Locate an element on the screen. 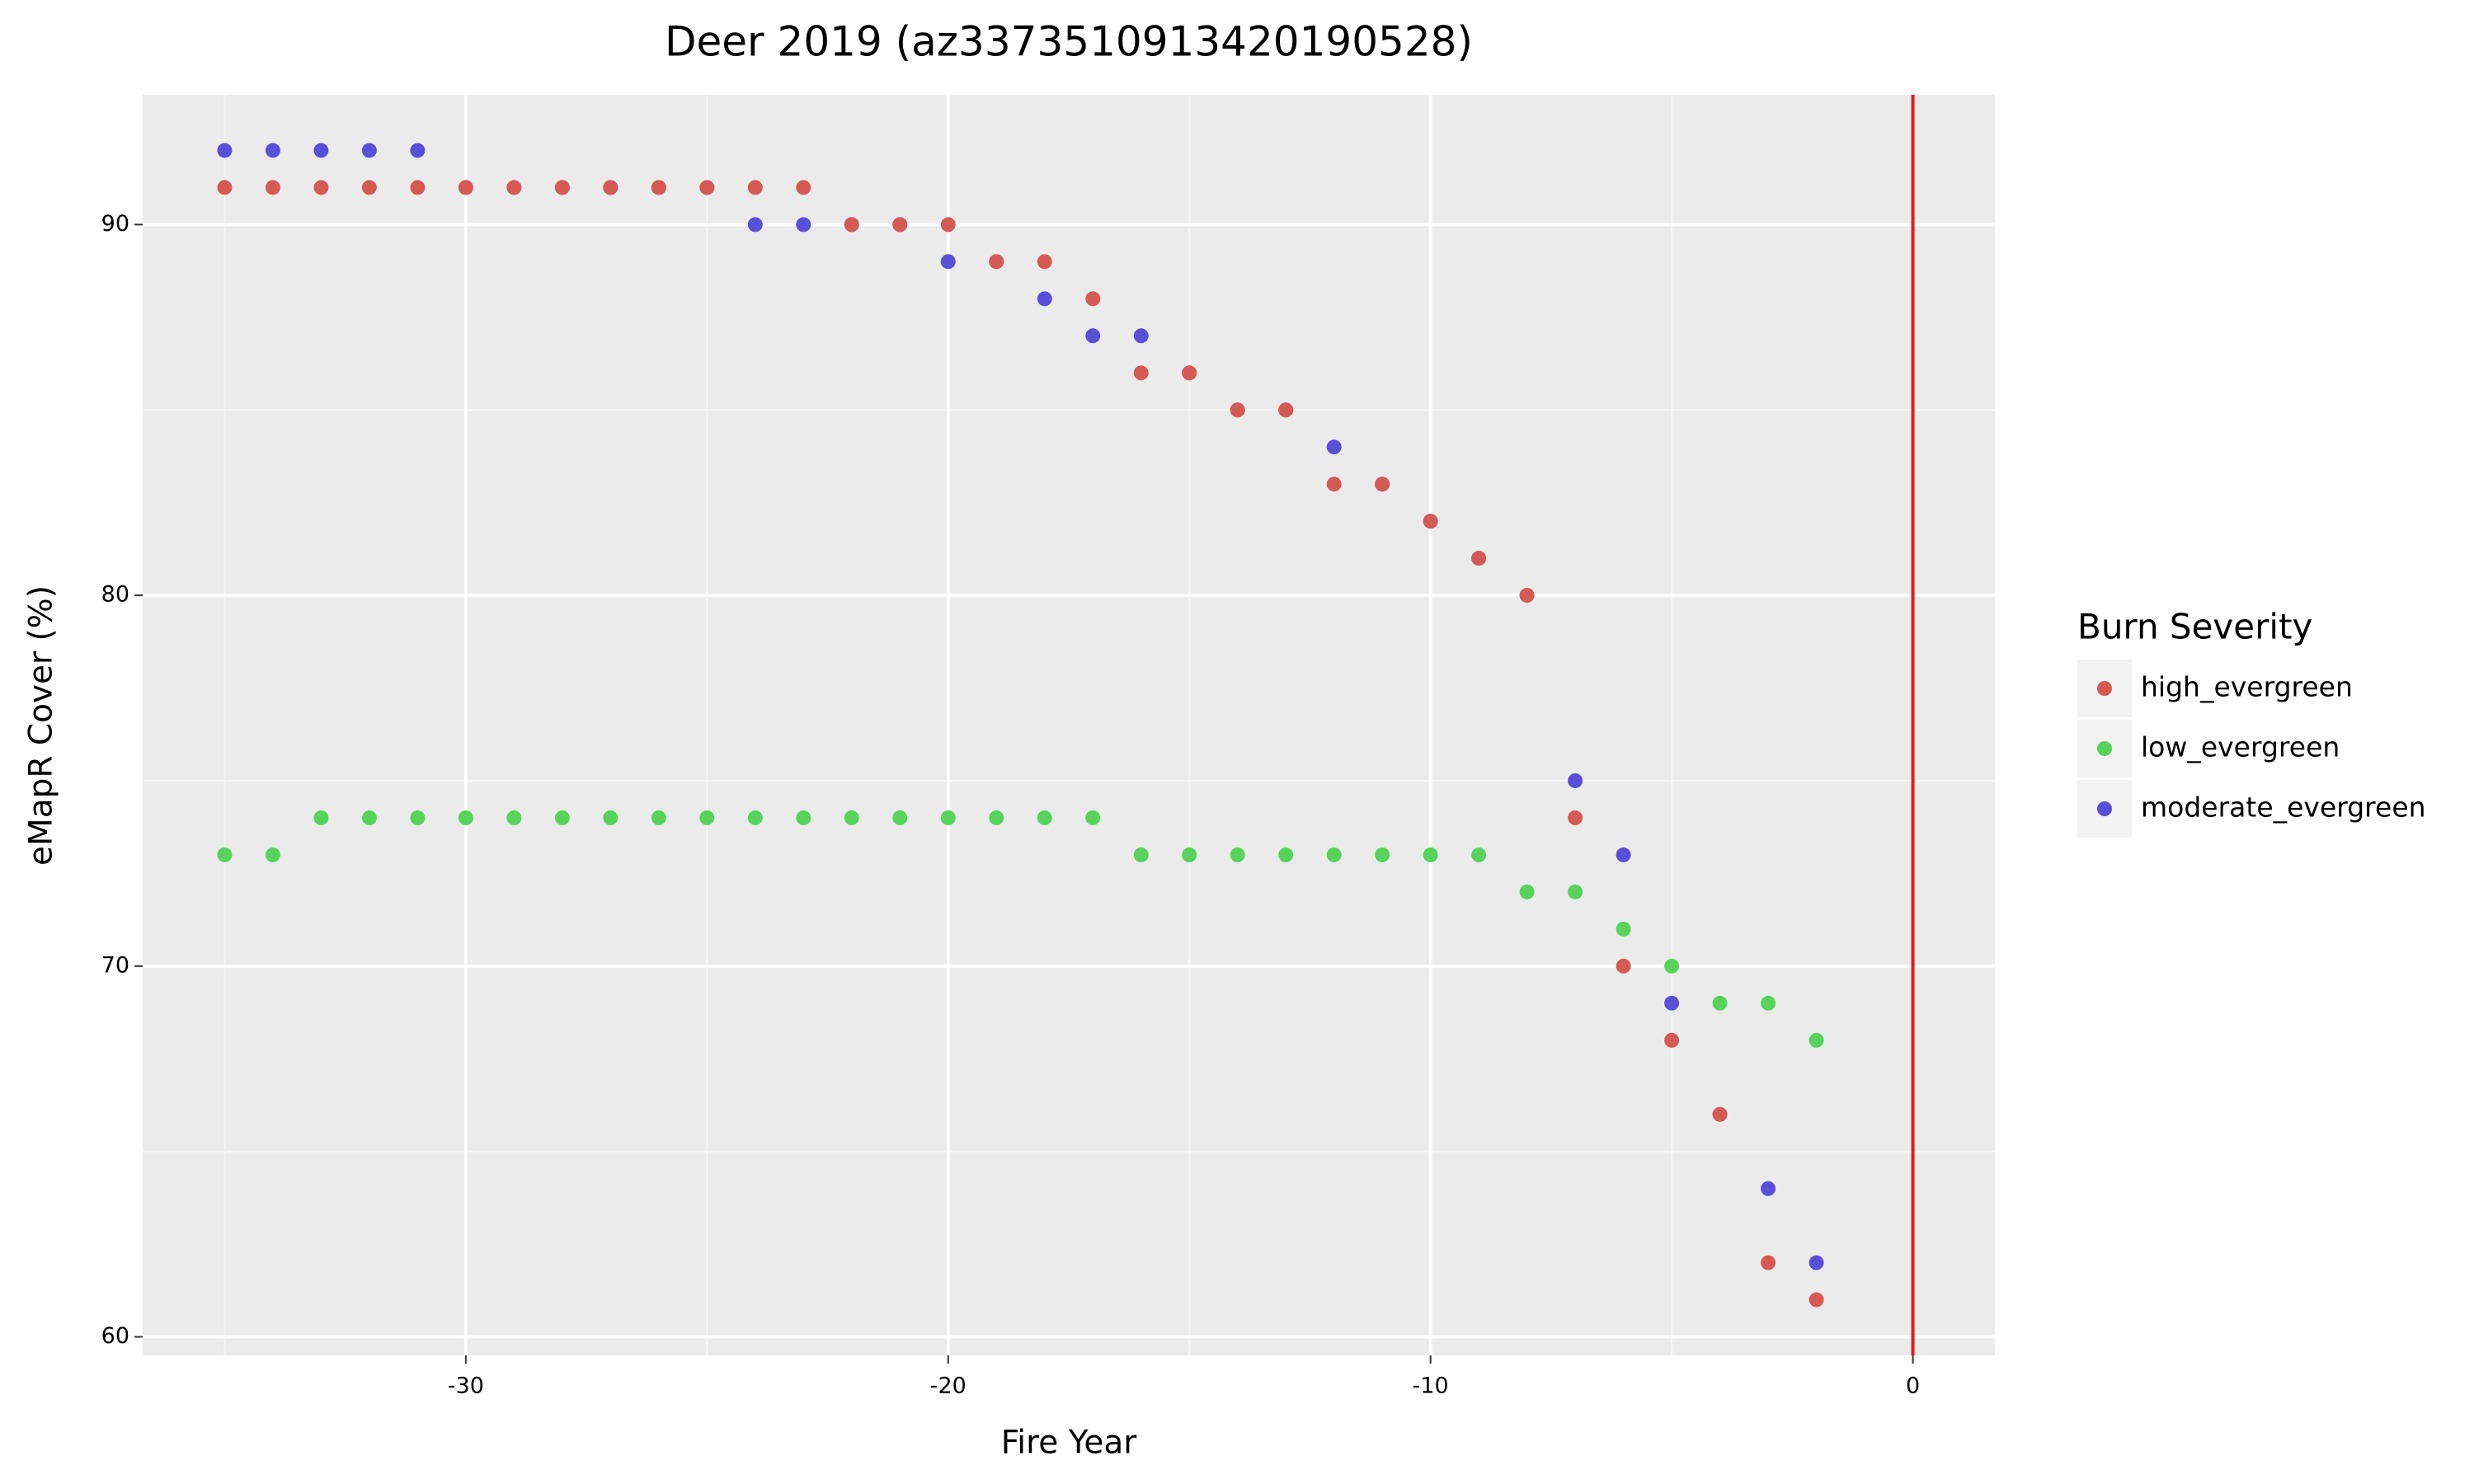  y-tick-label: 90 is located at coordinates (115, 224).